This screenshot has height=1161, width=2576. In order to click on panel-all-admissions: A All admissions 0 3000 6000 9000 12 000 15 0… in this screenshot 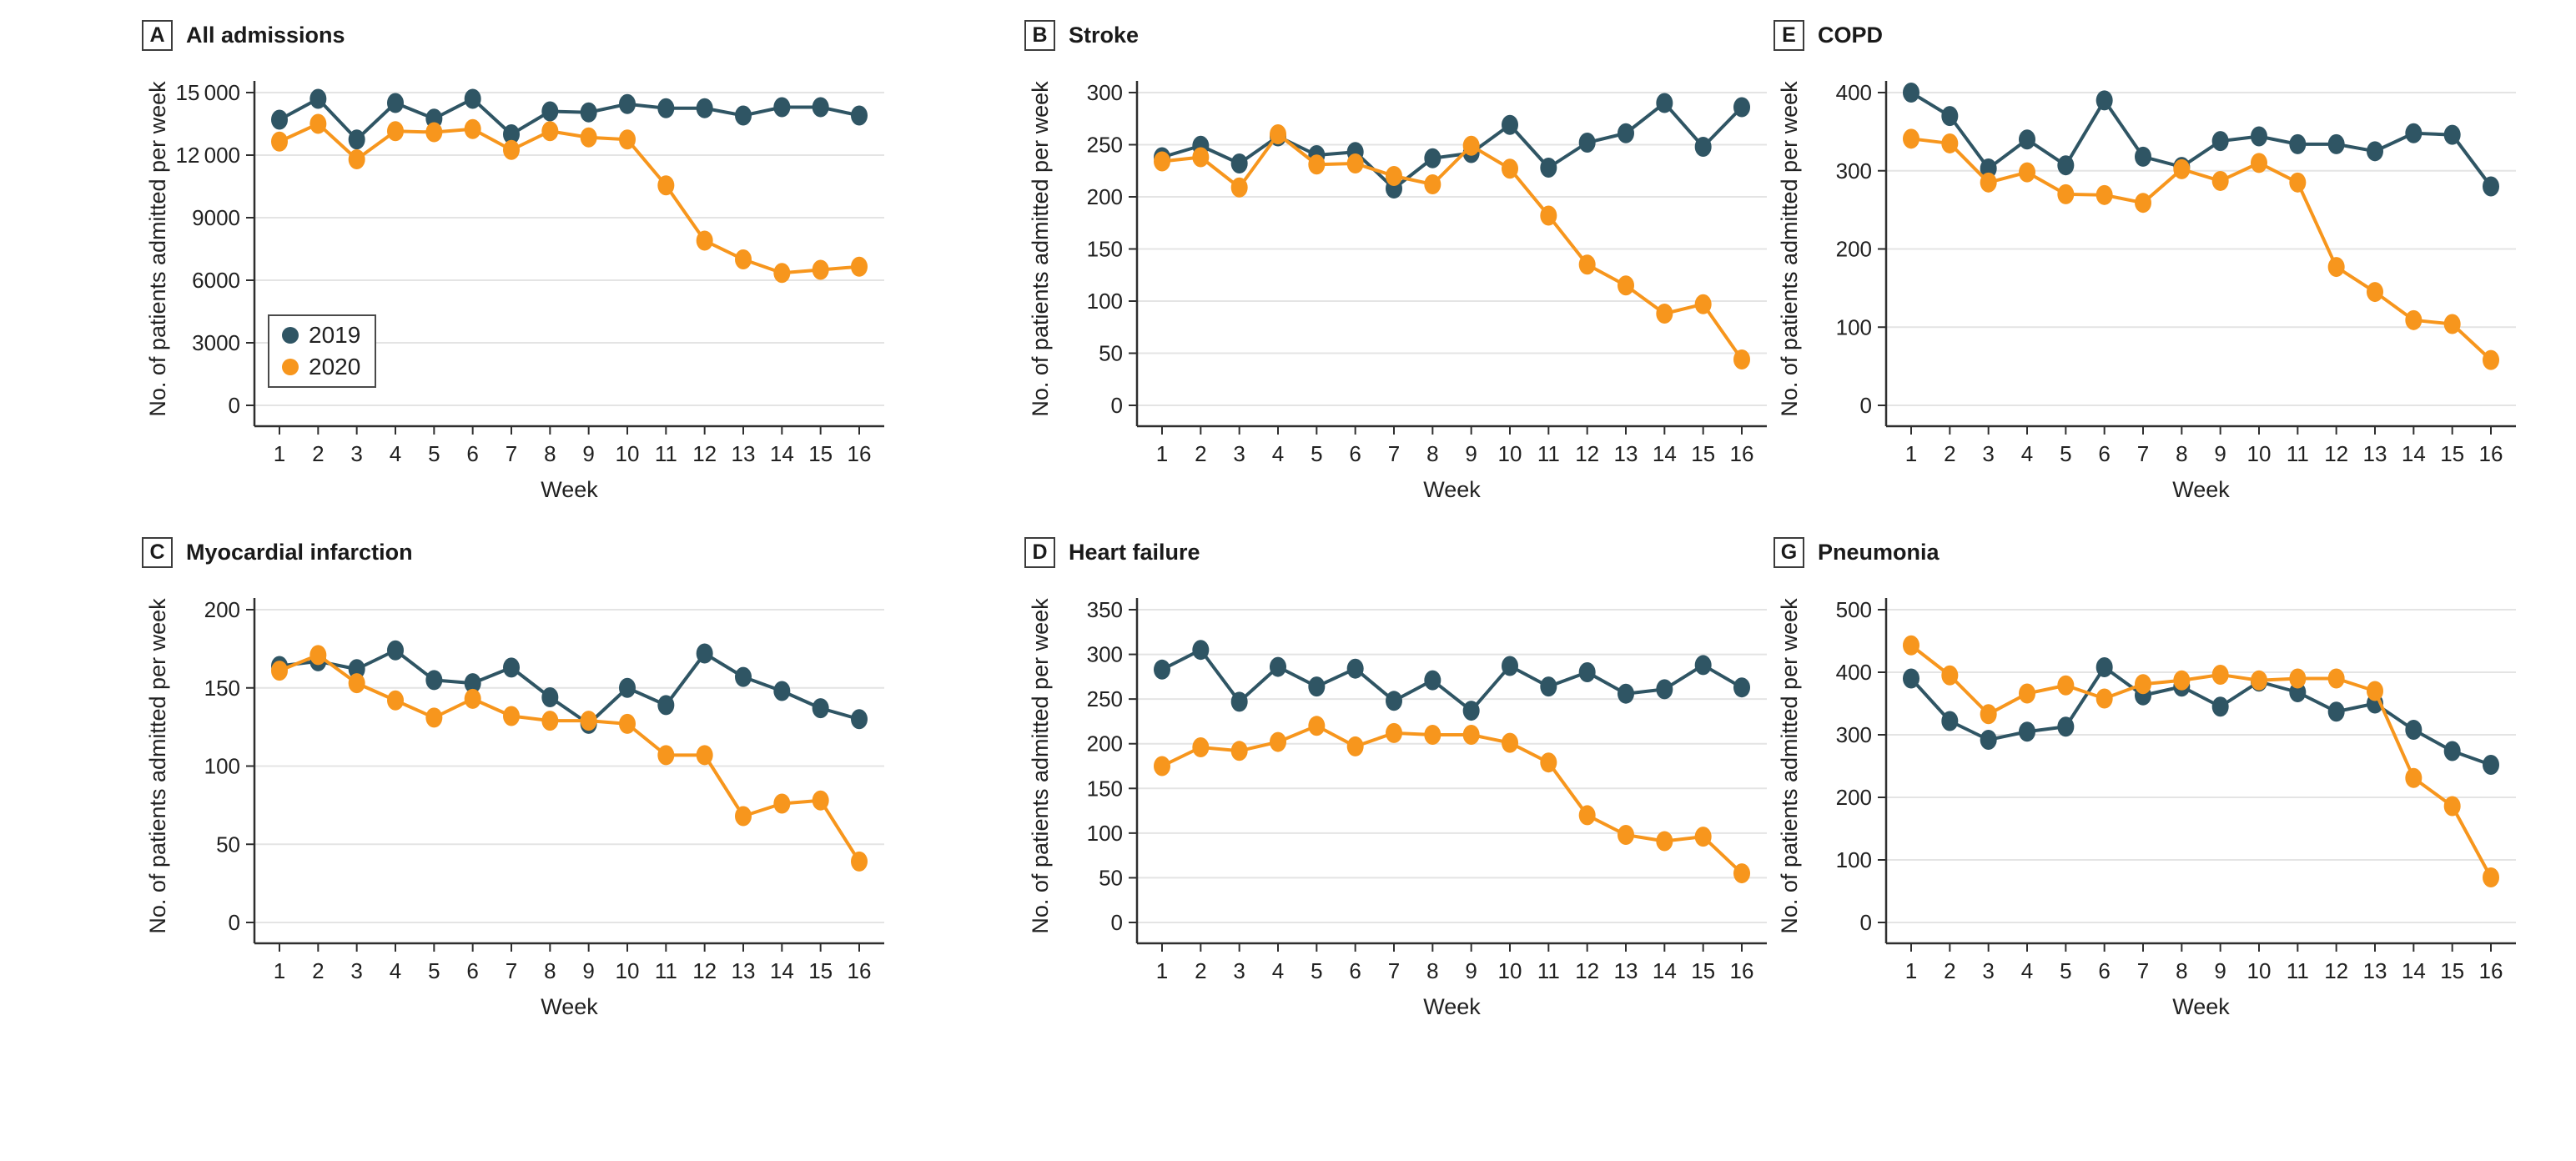, I will do `click(517, 267)`.